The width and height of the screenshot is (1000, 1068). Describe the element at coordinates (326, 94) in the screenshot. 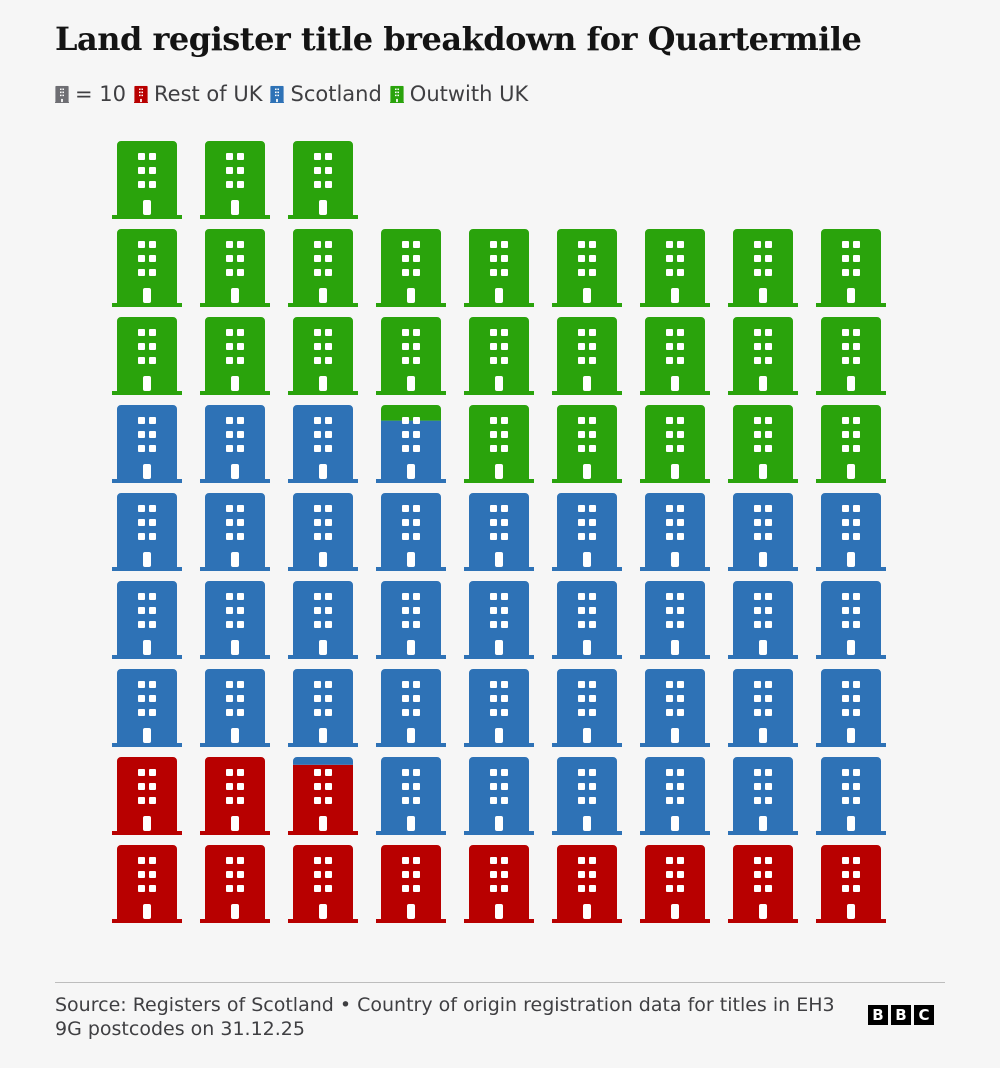

I see `legend-item: Scotland` at that location.